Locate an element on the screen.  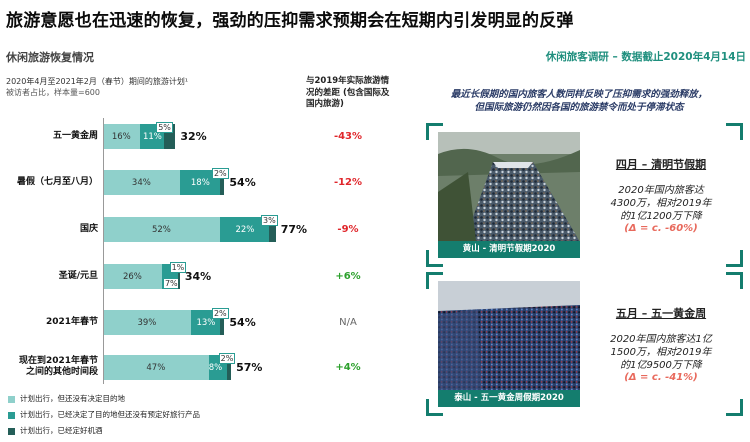
legend-item: 计划出行，但还没有决定目的地 is located at coordinates (66, 398).